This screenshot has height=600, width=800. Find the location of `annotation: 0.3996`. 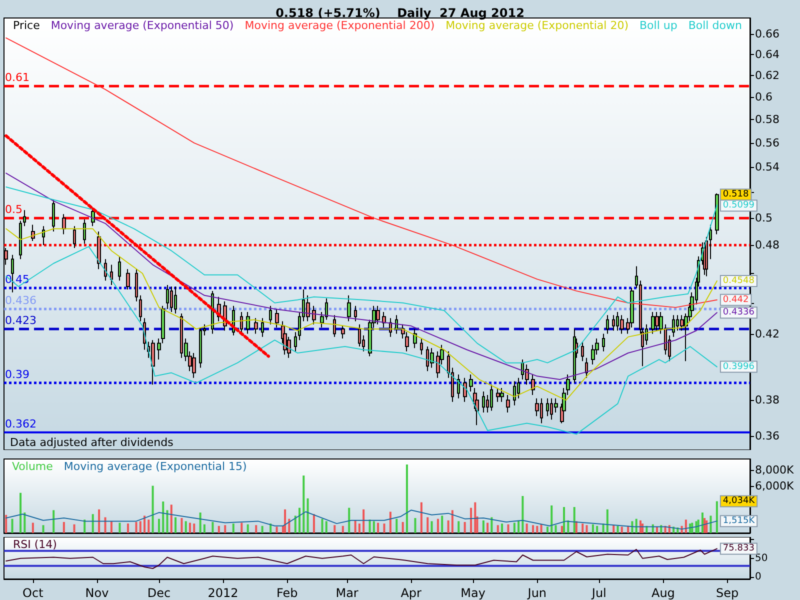

annotation: 0.3996 is located at coordinates (738, 367).